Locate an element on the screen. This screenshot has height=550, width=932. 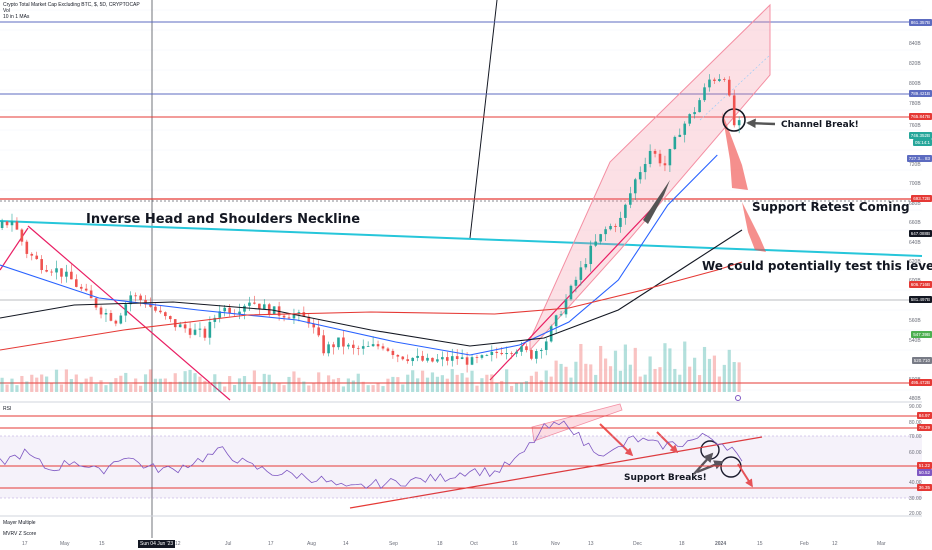
neckline is located at coordinates (461, 238).